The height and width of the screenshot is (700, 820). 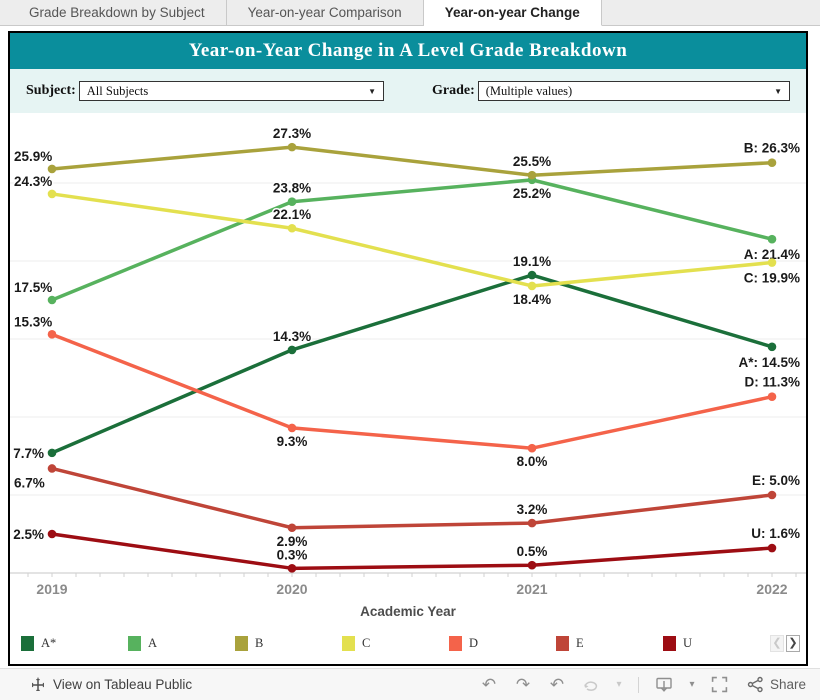 I want to click on x-axis-title: Academic Year, so click(x=408, y=611).